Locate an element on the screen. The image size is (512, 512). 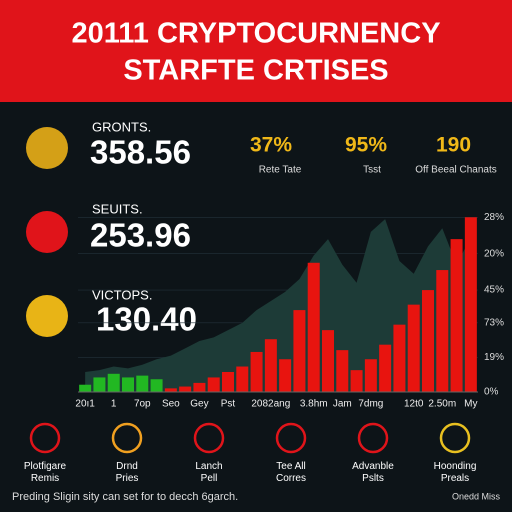
stat-label: GRONTS. is located at coordinates (121, 126).